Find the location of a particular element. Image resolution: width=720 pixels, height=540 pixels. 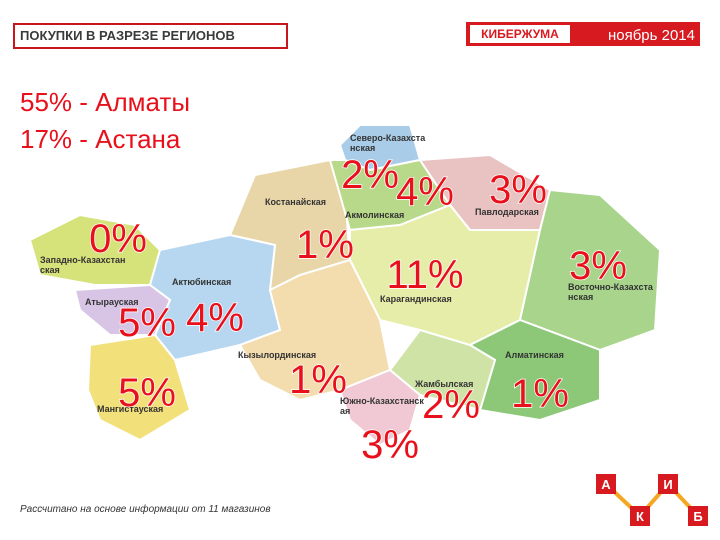

date: ноябрь 2014 is located at coordinates (651, 35).